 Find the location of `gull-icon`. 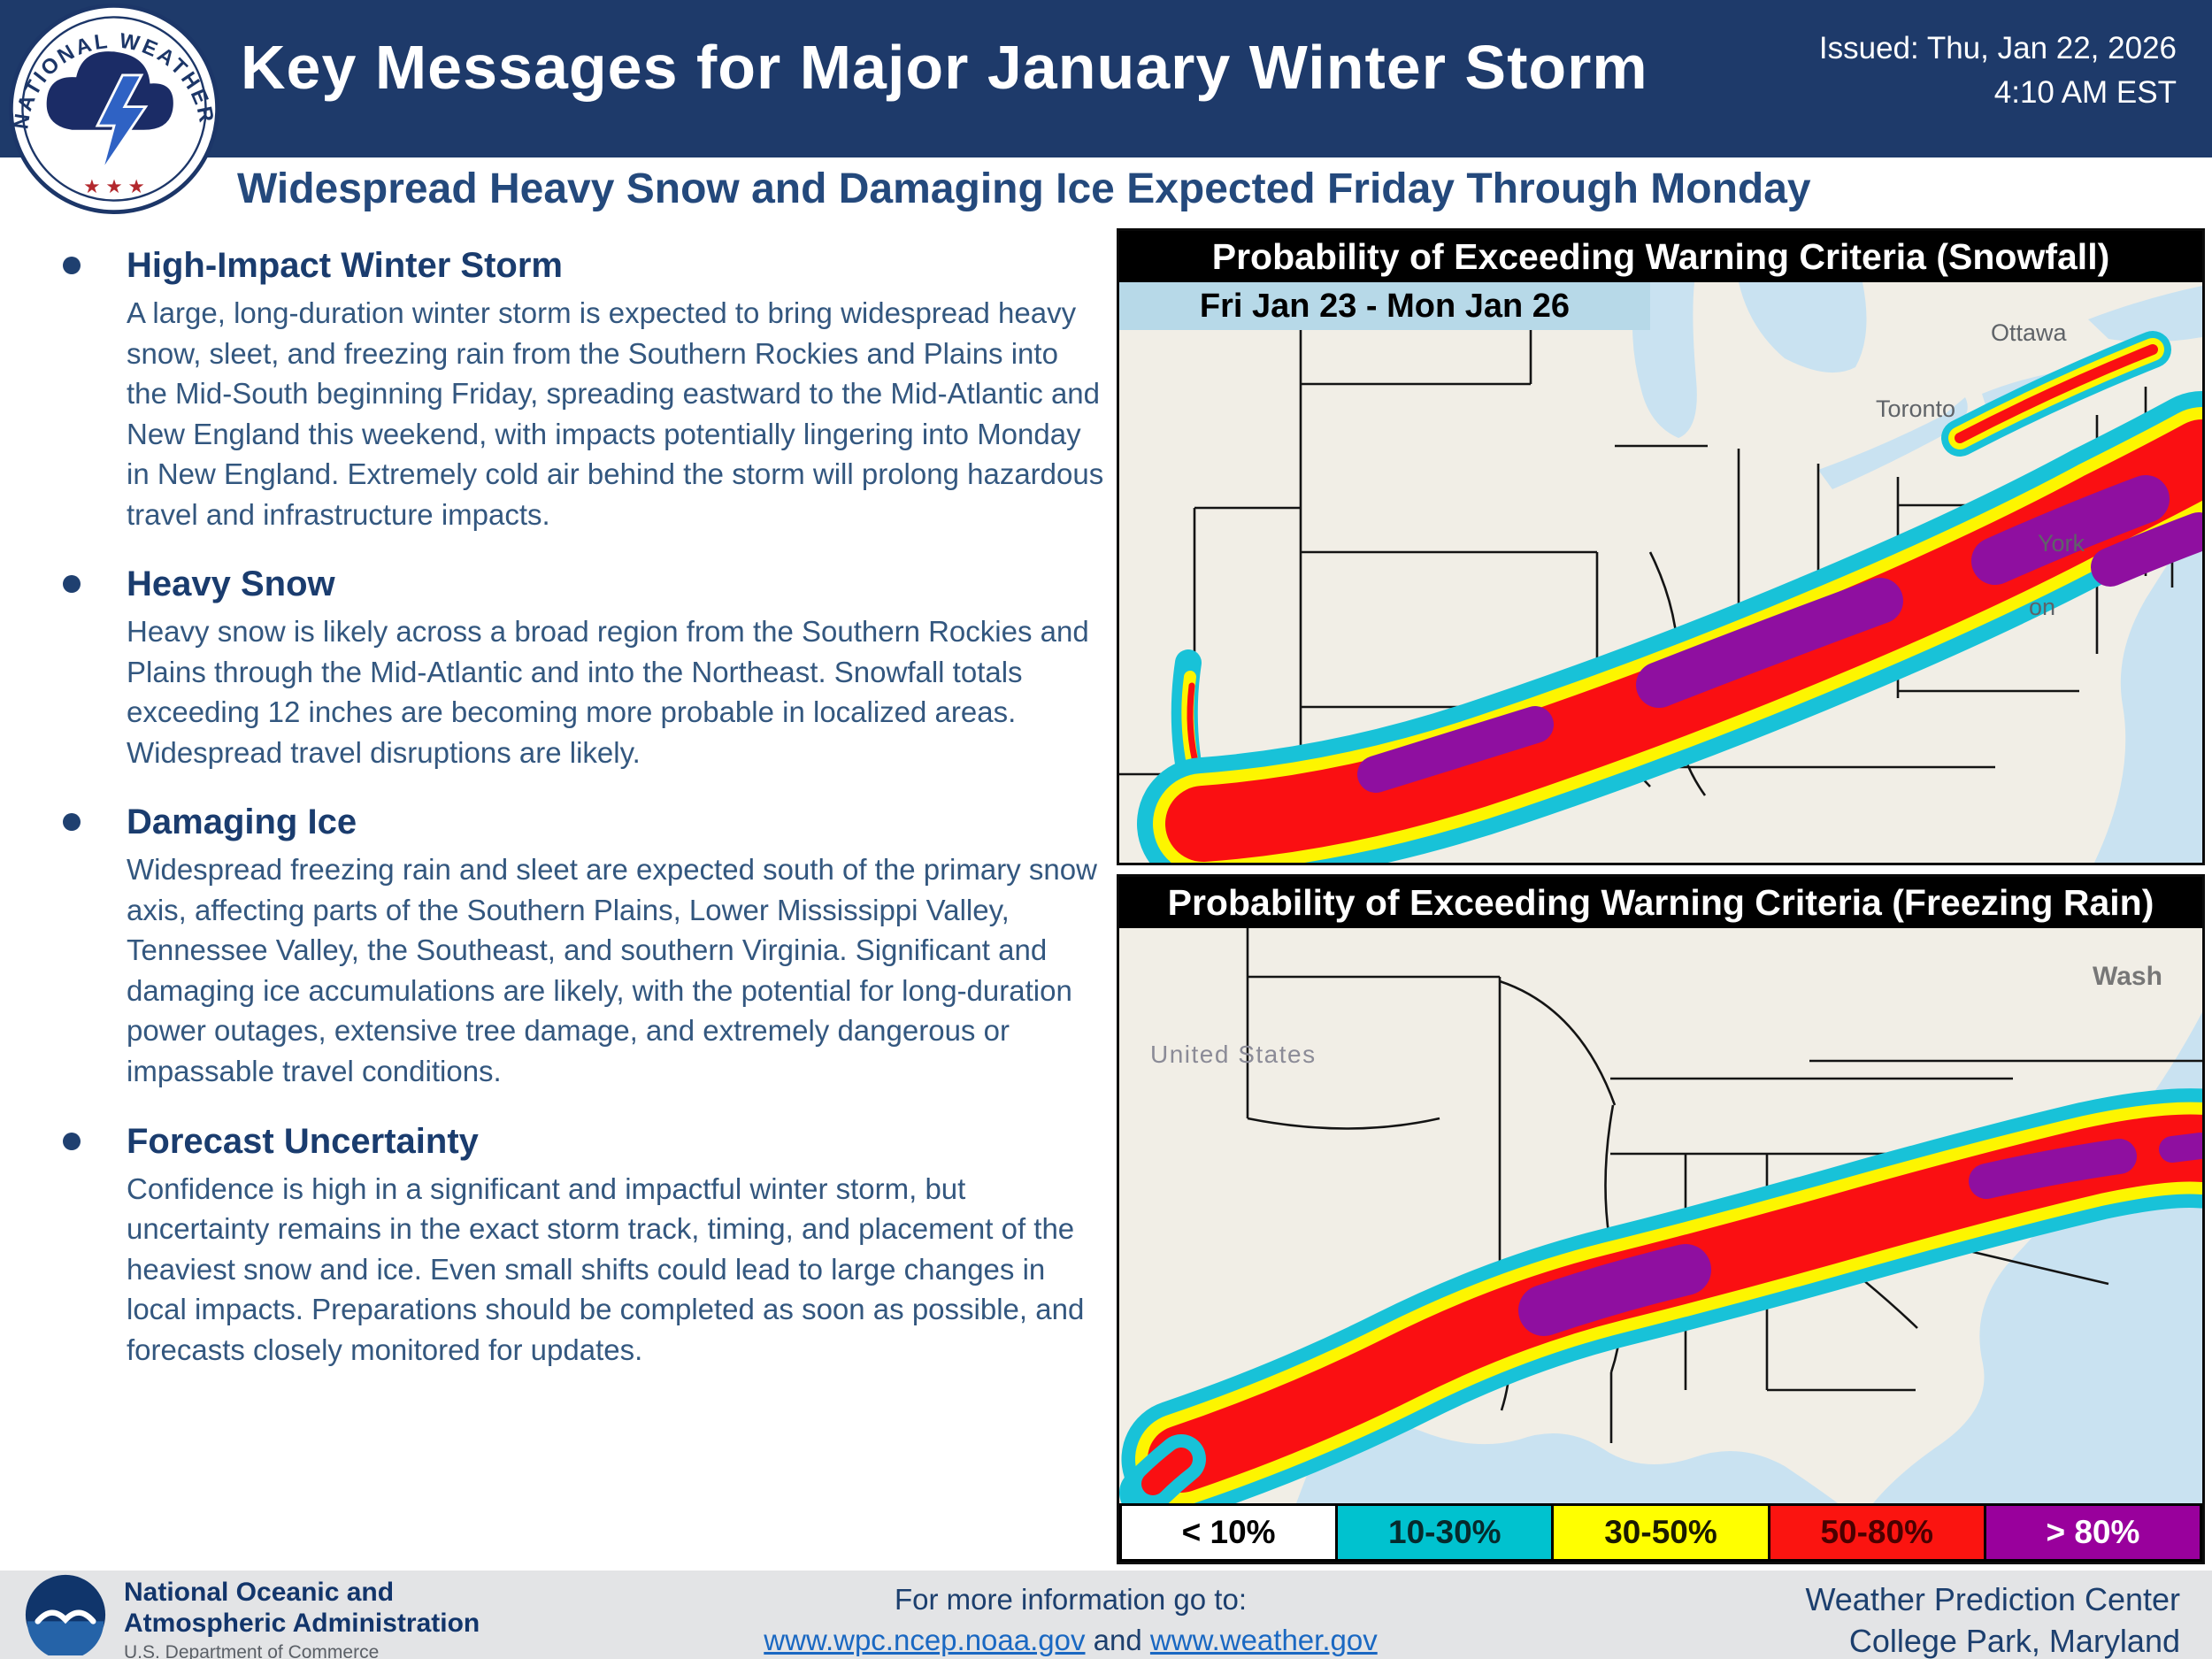

gull-icon is located at coordinates (66, 1616).